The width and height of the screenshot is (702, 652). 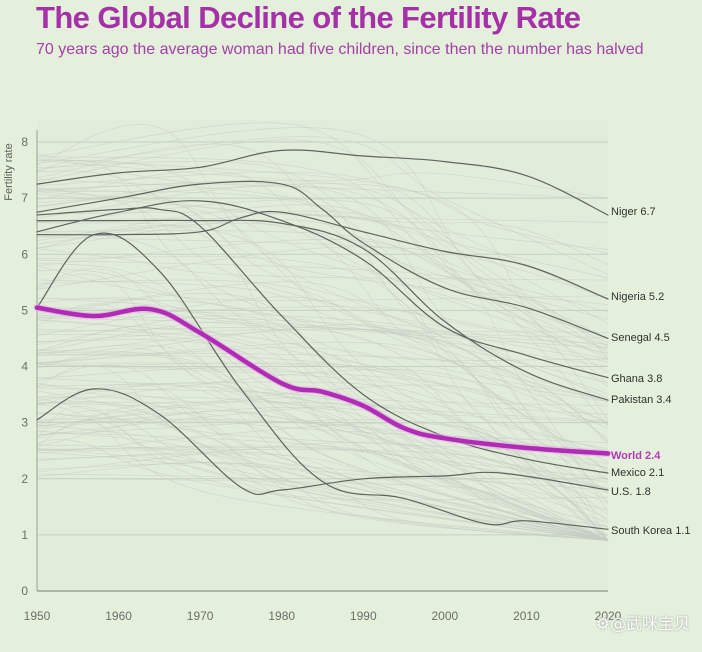 I want to click on watermark: ⚙@武咪宝贝, so click(x=642, y=623).